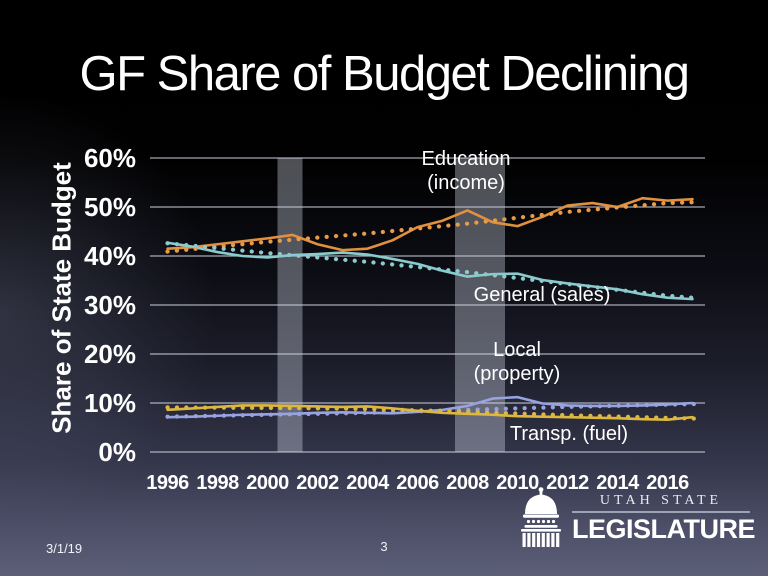 This screenshot has height=576, width=768. What do you see at coordinates (517, 350) in the screenshot?
I see `series-label-local-line1: Local` at bounding box center [517, 350].